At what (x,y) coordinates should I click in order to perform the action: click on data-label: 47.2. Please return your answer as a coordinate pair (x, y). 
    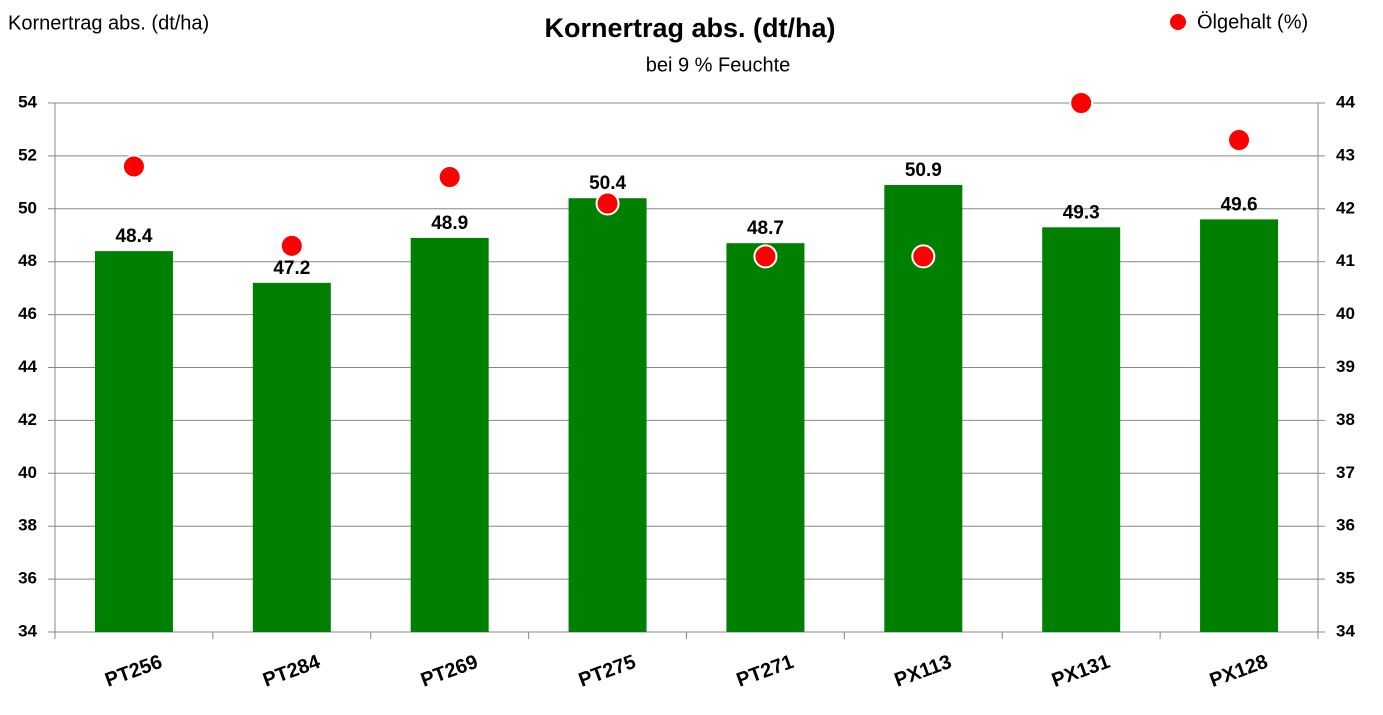
    Looking at the image, I should click on (291, 268).